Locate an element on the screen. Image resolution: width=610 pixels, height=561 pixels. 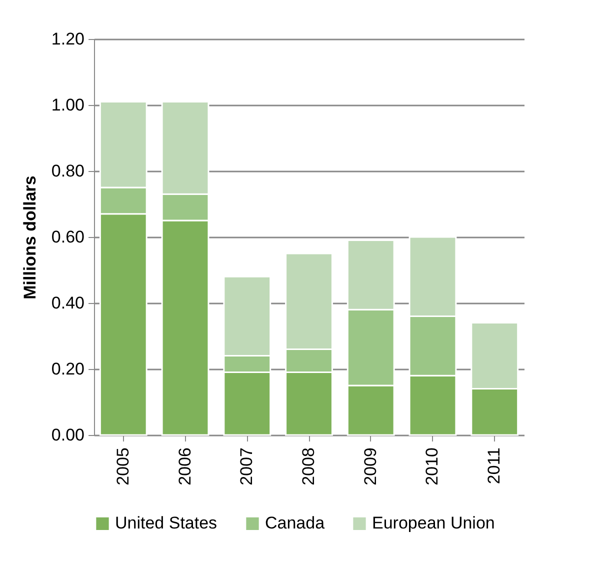
x-tick-label: 2010 is located at coordinates (432, 467).